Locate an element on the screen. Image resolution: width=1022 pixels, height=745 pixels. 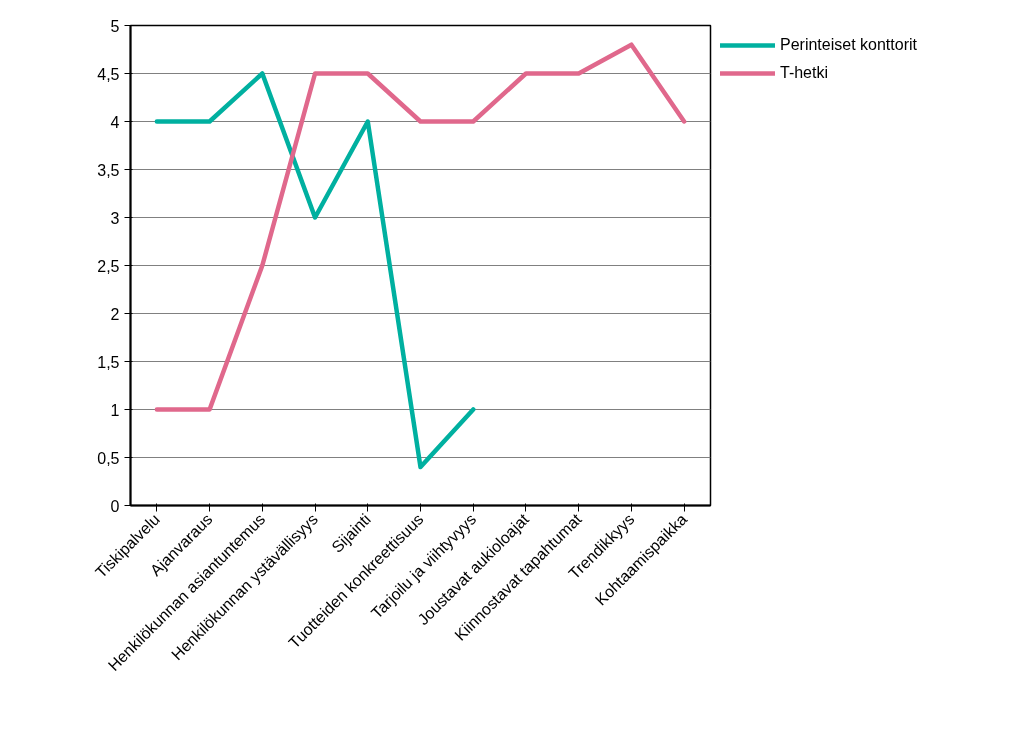
legend-label: Perinteiset konttorit is located at coordinates (848, 45).